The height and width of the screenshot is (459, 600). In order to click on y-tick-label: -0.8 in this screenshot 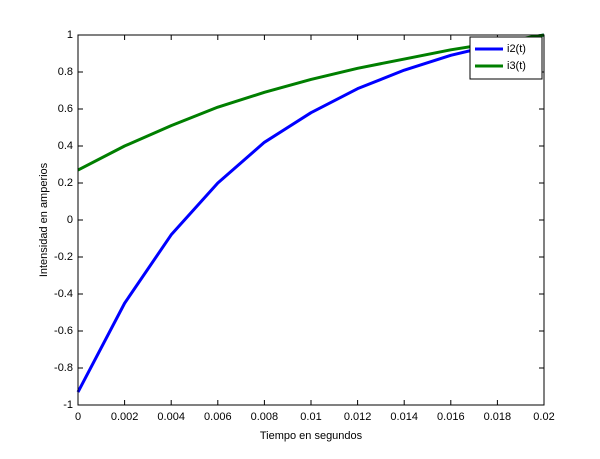, I will do `click(63, 368)`.